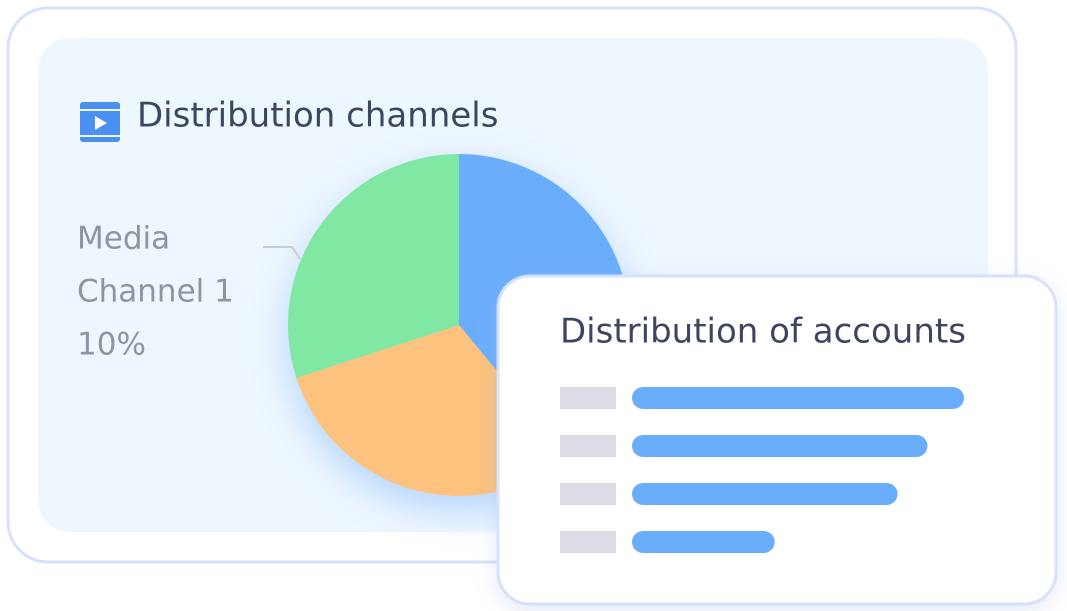 The width and height of the screenshot is (1067, 611). I want to click on annotation-line: Media, so click(123, 239).